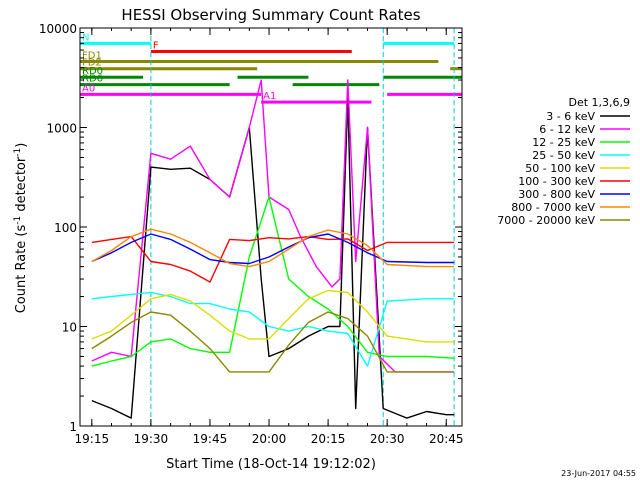  What do you see at coordinates (92, 56) in the screenshot?
I see `flag-label-fd1: FD1` at bounding box center [92, 56].